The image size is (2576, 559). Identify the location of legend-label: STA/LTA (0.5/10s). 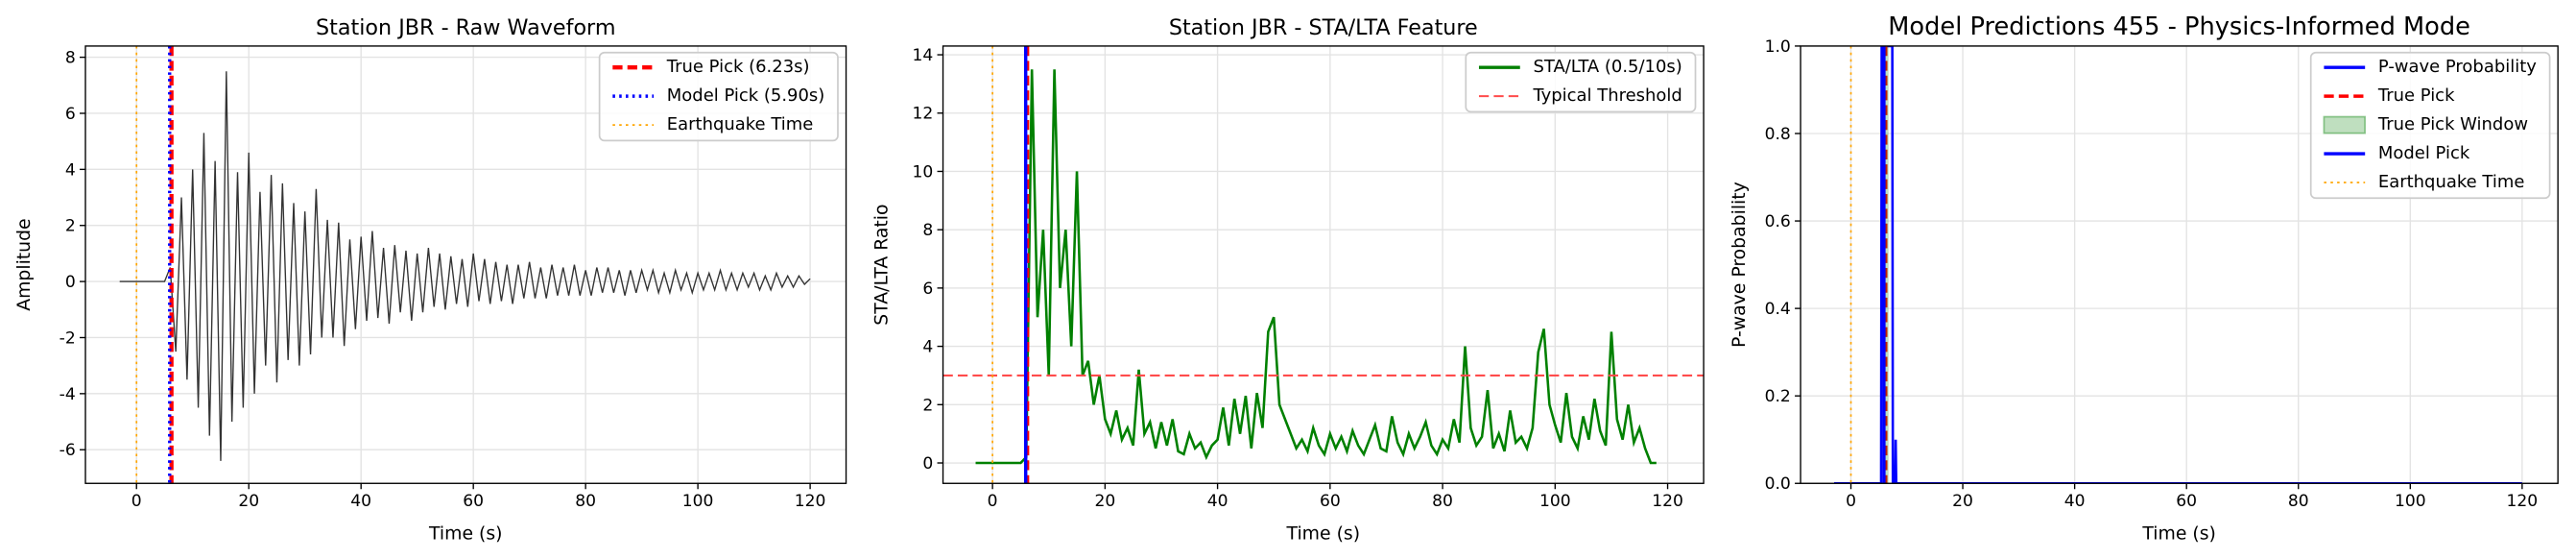
(1607, 67).